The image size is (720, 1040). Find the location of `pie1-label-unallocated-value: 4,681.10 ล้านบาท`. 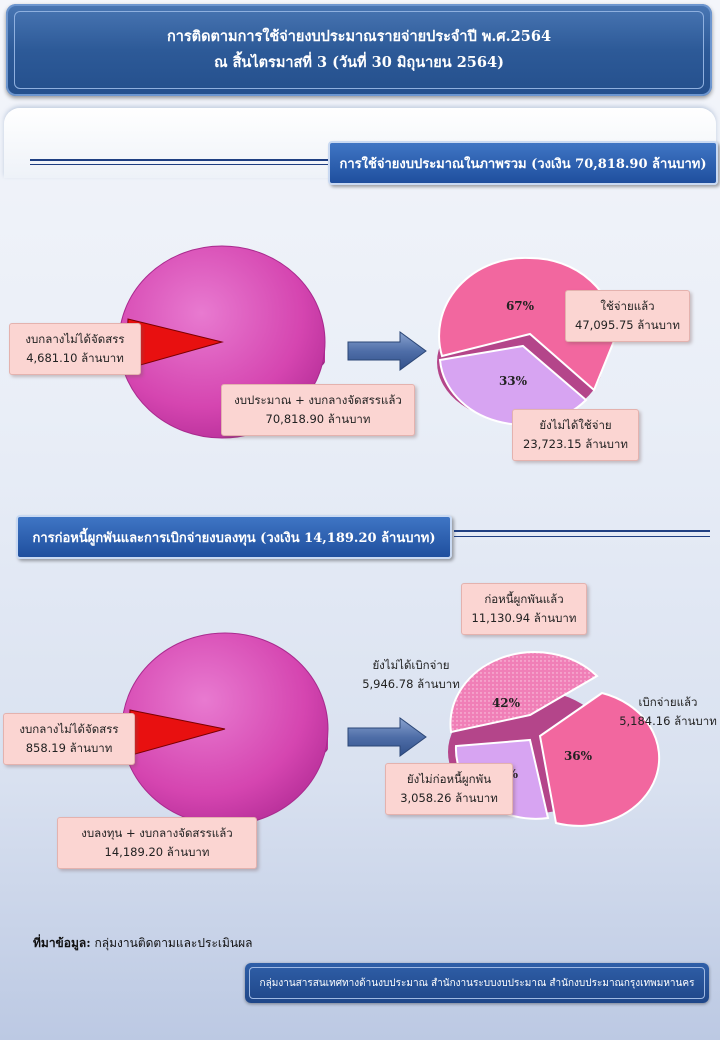

pie1-label-unallocated-value: 4,681.10 ล้านบาท is located at coordinates (75, 358).